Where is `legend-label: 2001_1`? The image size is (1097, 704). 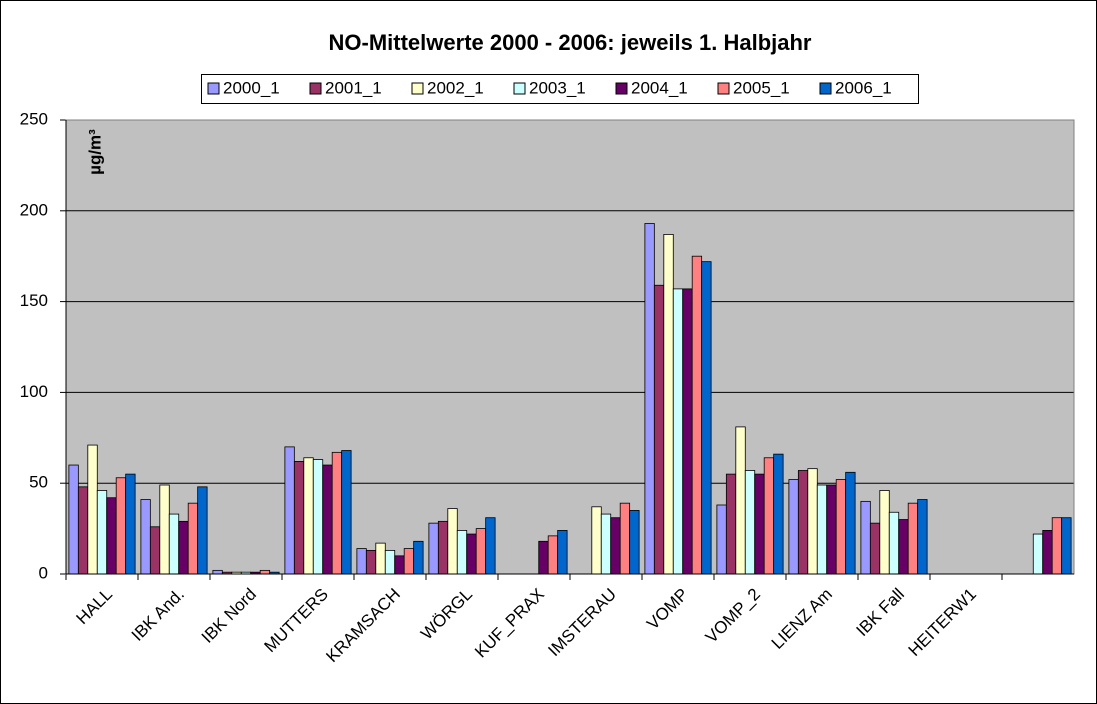
legend-label: 2001_1 is located at coordinates (353, 87).